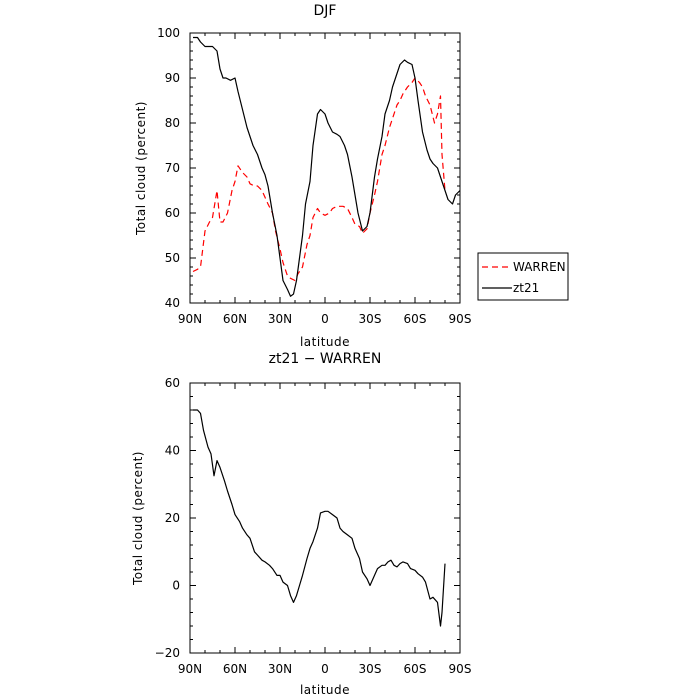  I want to click on top-chart-x-tick-label: 90S, so click(460, 319).